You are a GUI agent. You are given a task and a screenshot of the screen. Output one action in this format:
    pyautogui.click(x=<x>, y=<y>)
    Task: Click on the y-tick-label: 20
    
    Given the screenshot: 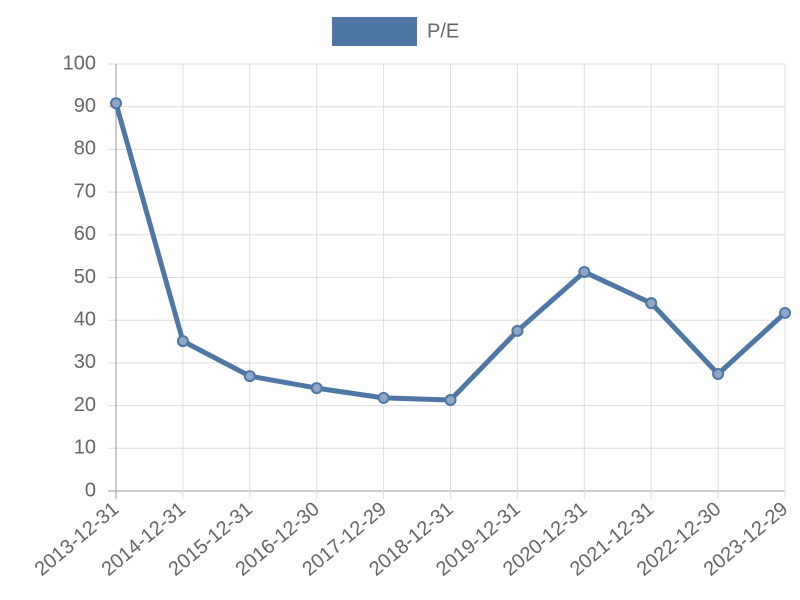 What is the action you would take?
    pyautogui.click(x=85, y=405)
    